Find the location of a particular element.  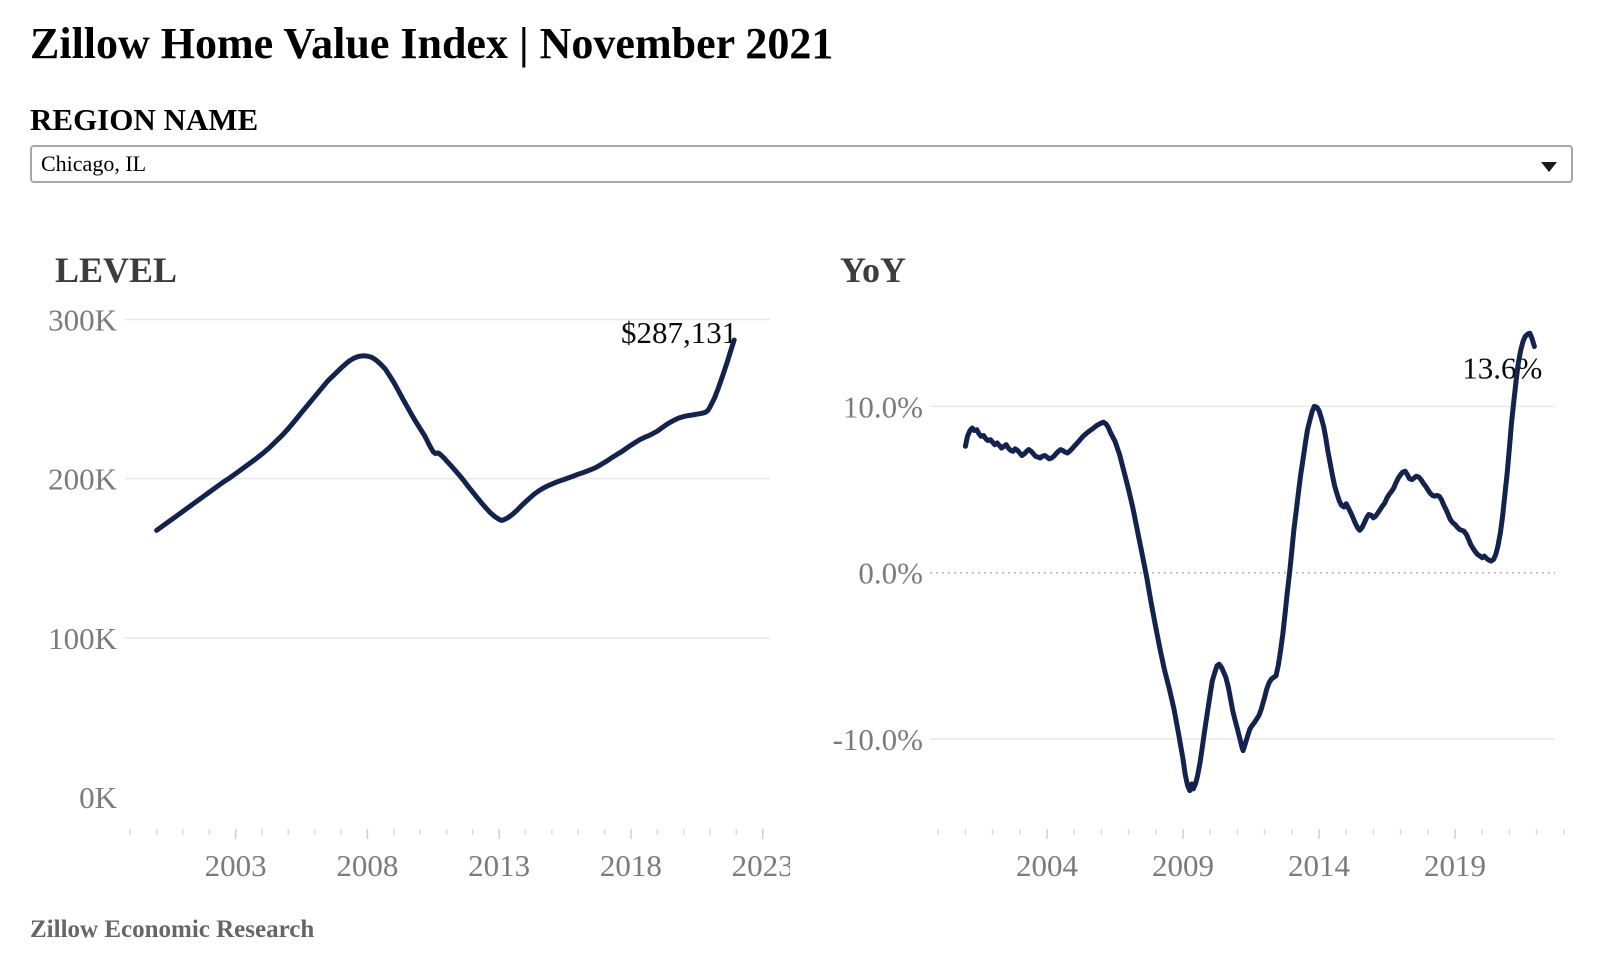

x-axis-tick-label: 2013 is located at coordinates (499, 865).